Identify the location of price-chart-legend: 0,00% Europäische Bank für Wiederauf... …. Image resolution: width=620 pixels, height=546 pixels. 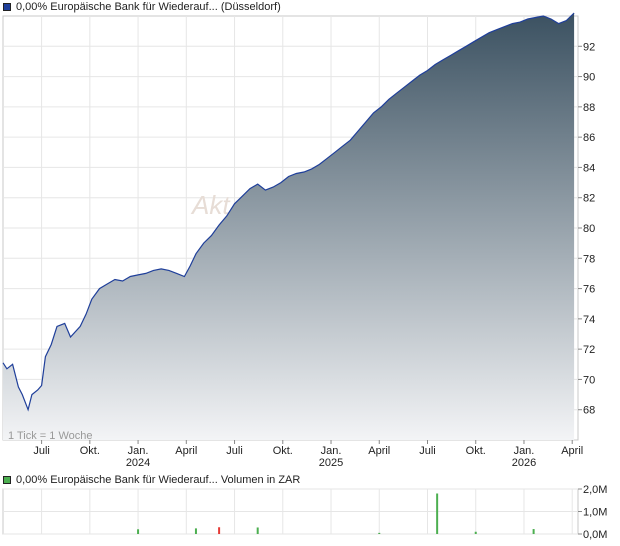
(142, 7).